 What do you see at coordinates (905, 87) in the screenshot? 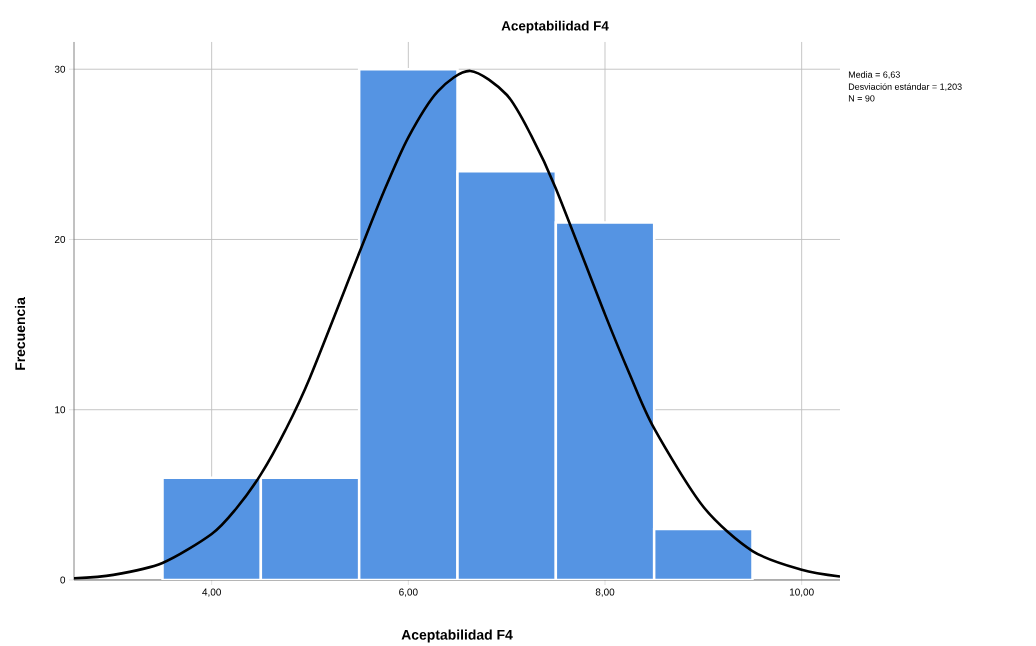
I see `text: Desviación estándar = 1,203` at bounding box center [905, 87].